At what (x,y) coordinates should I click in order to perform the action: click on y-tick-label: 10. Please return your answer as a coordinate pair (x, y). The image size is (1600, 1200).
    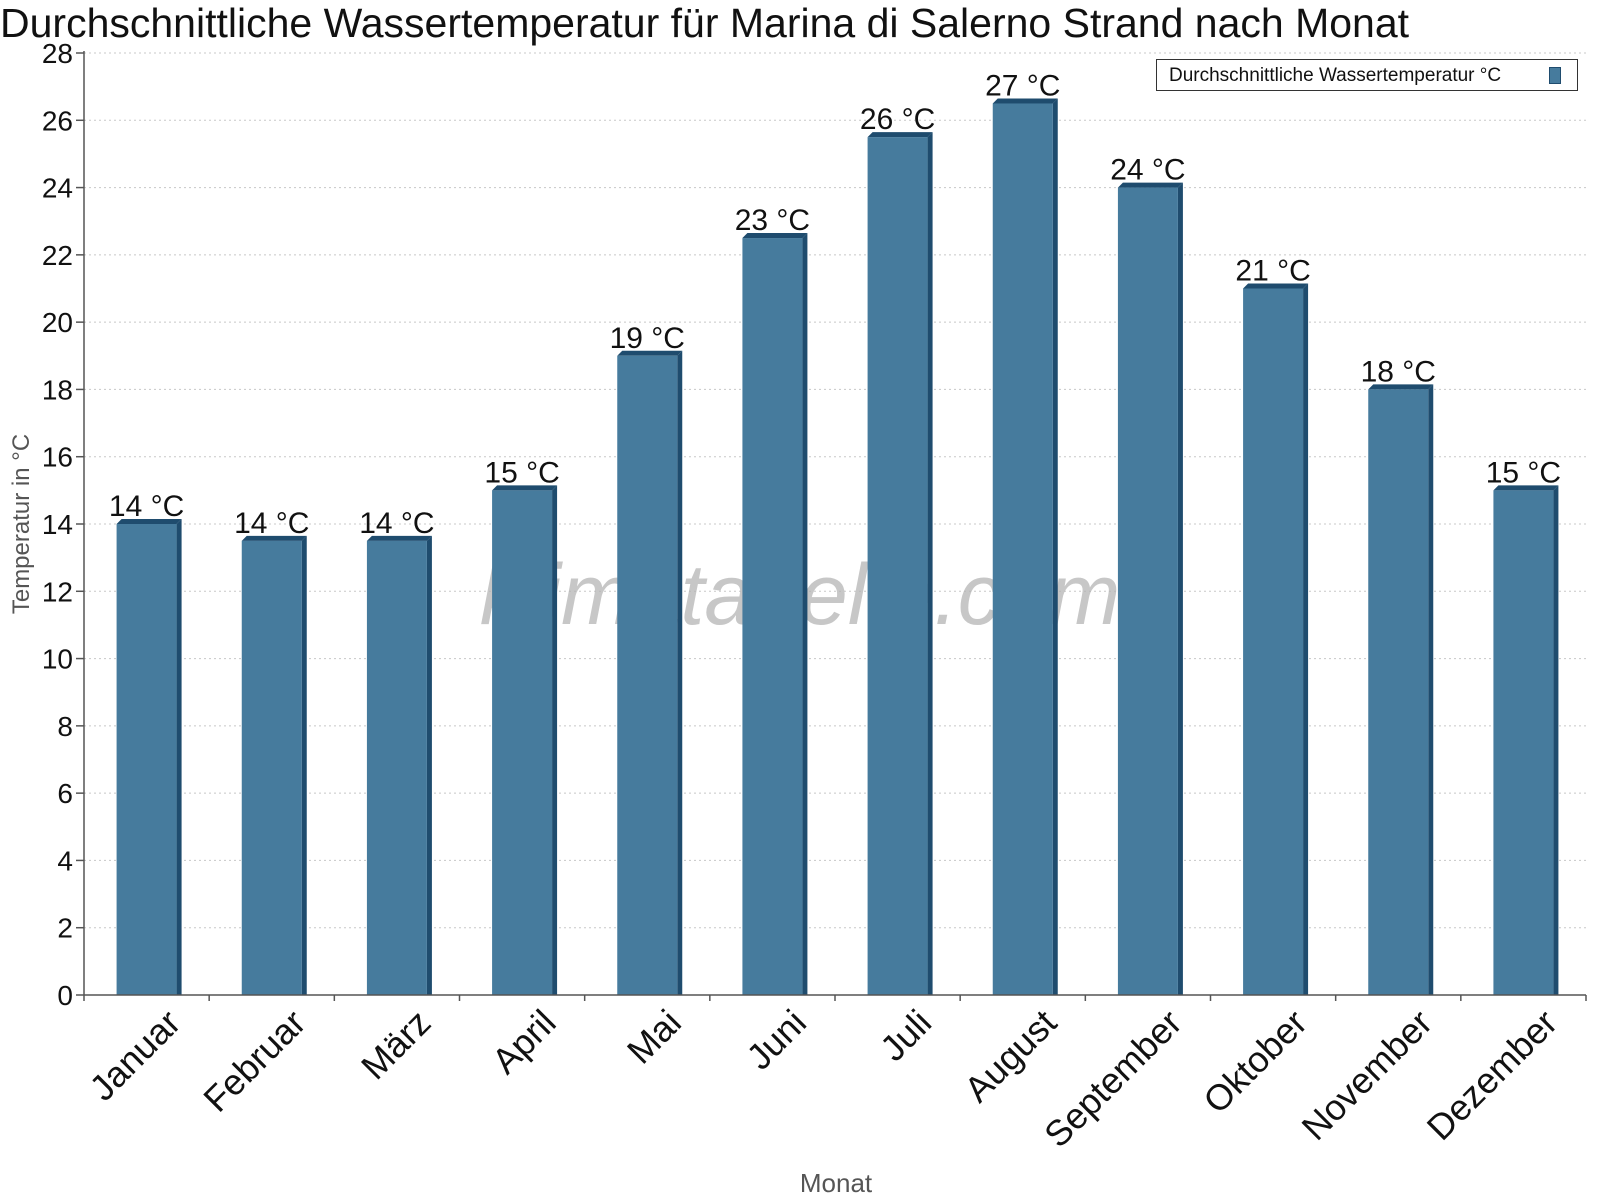
    Looking at the image, I should click on (57, 659).